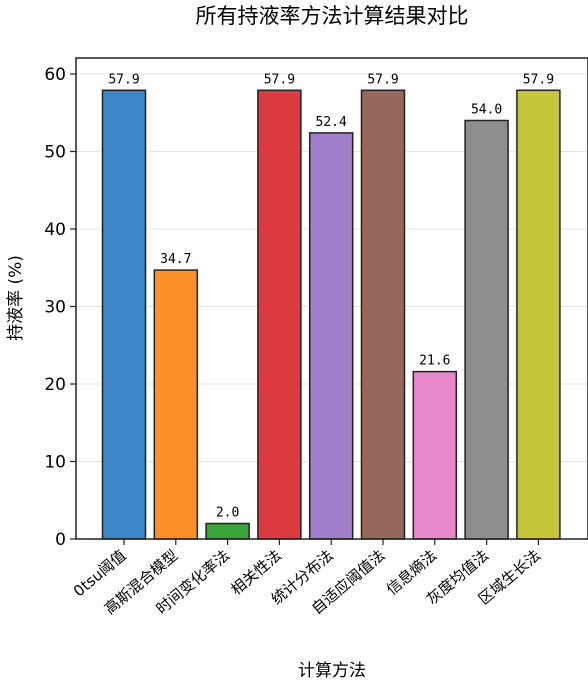 This screenshot has width=588, height=685. Describe the element at coordinates (332, 671) in the screenshot. I see `x-axis-label: 计算方法` at that location.